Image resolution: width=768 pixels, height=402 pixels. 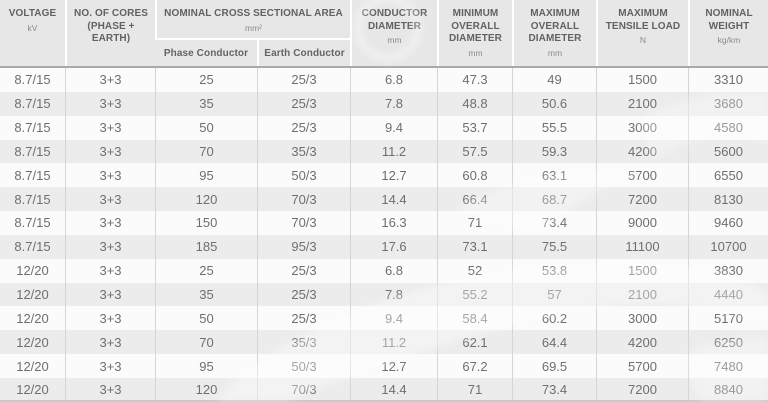 What do you see at coordinates (474, 366) in the screenshot?
I see `table-cell: 67.2` at bounding box center [474, 366].